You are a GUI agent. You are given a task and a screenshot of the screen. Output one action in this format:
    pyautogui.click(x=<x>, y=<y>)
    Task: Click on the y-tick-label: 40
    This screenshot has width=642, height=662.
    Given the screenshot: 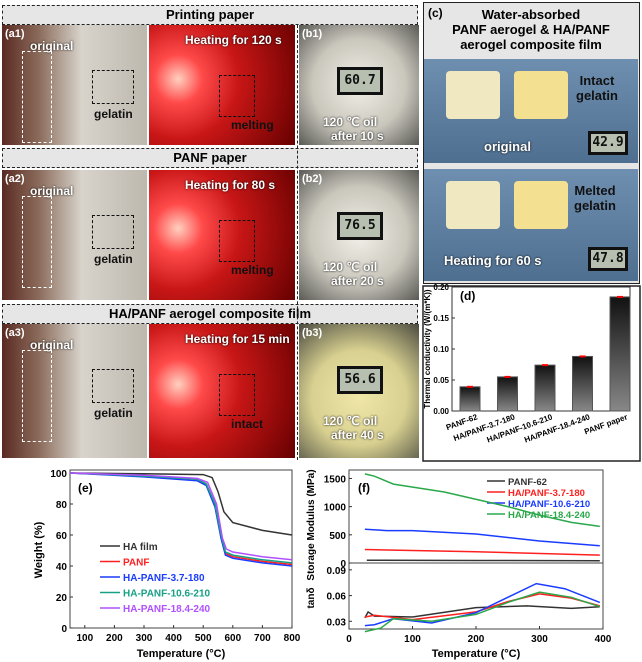 What is the action you would take?
    pyautogui.click(x=62, y=567)
    